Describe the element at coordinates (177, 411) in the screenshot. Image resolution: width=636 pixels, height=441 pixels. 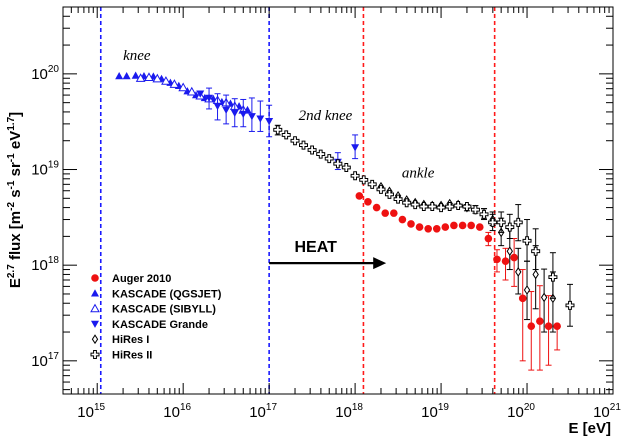
I see `x-tick-label: 1016` at that location.